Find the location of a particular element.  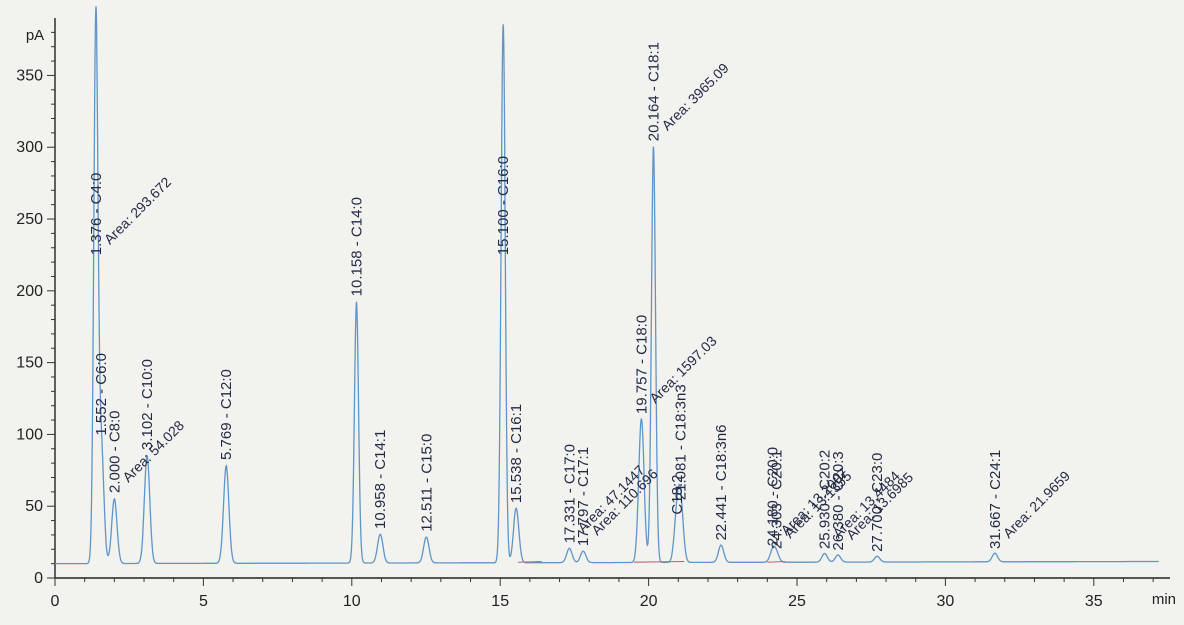

y-axis-unit: pA is located at coordinates (35, 35).